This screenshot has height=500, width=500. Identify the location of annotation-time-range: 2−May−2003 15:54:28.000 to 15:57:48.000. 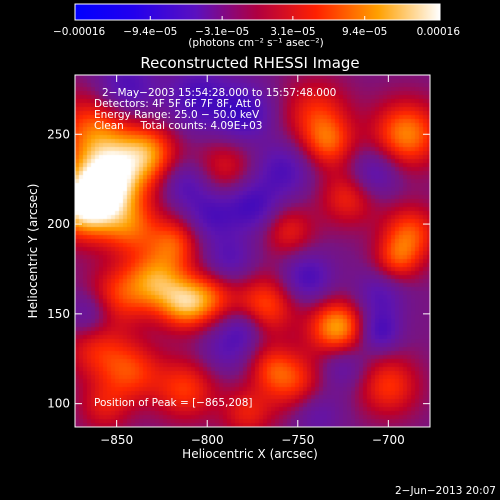
(219, 93).